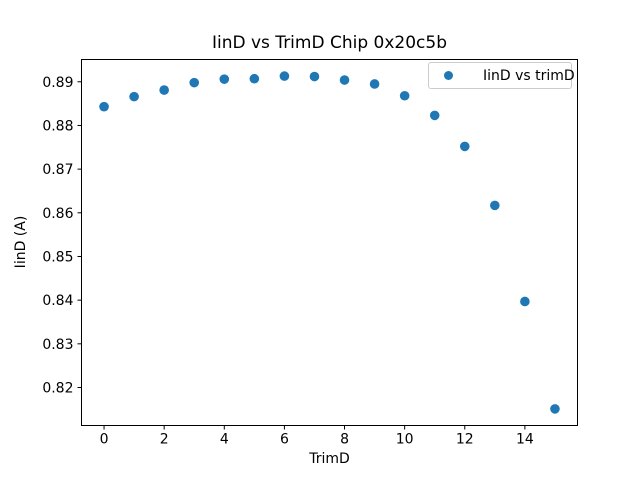 The width and height of the screenshot is (640, 480). What do you see at coordinates (284, 440) in the screenshot?
I see `x-tick-label: 6` at bounding box center [284, 440].